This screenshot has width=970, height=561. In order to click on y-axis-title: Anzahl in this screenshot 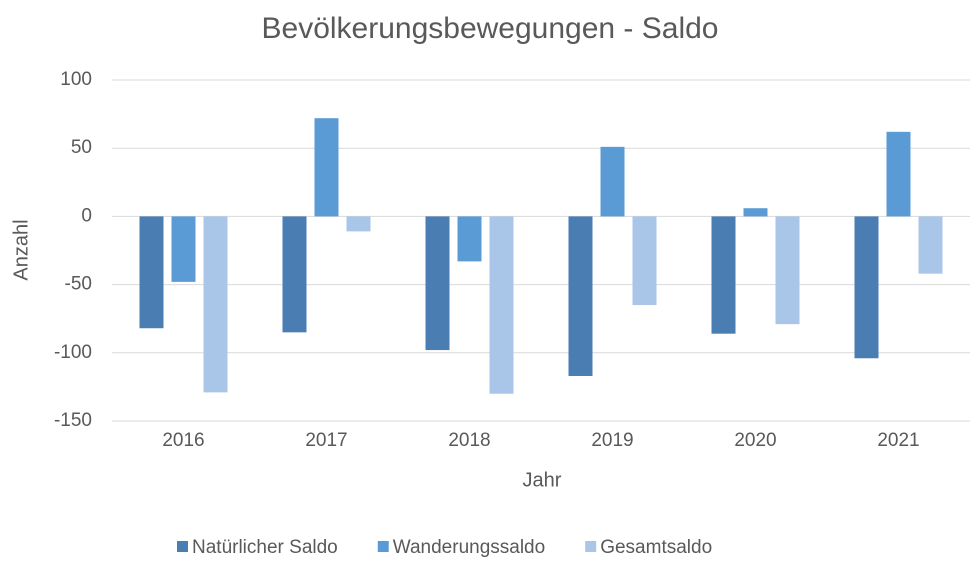, I will do `click(21, 249)`.